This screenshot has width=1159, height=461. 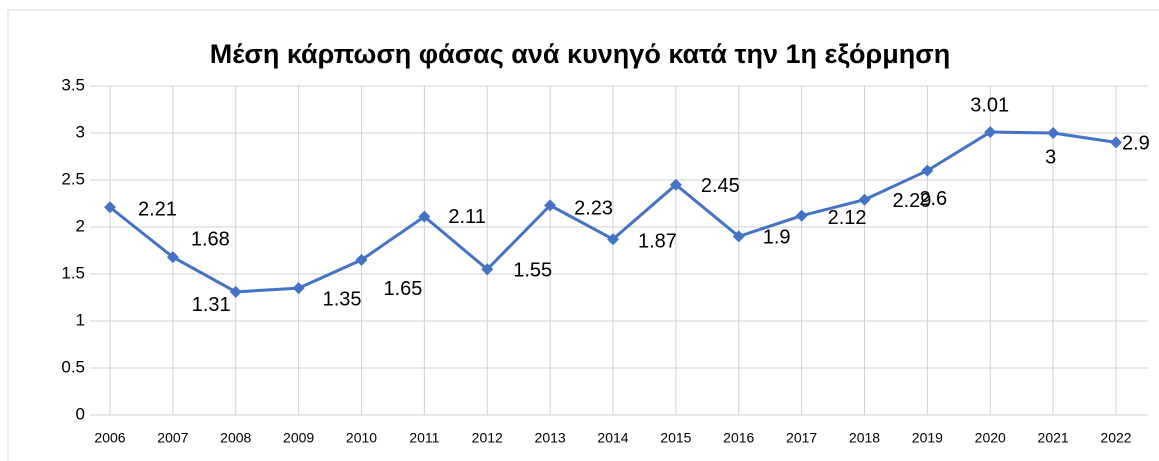 I want to click on x-tick-label: 2014, so click(x=612, y=438).